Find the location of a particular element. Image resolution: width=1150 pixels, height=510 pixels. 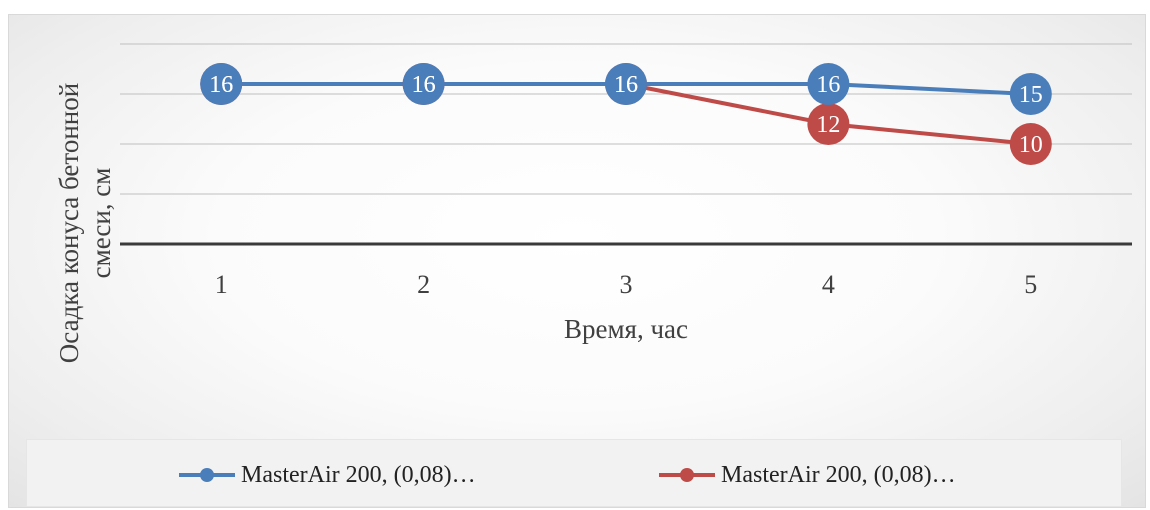

x-axis-ticks: 1 2 3 4 5 is located at coordinates (626, 284).